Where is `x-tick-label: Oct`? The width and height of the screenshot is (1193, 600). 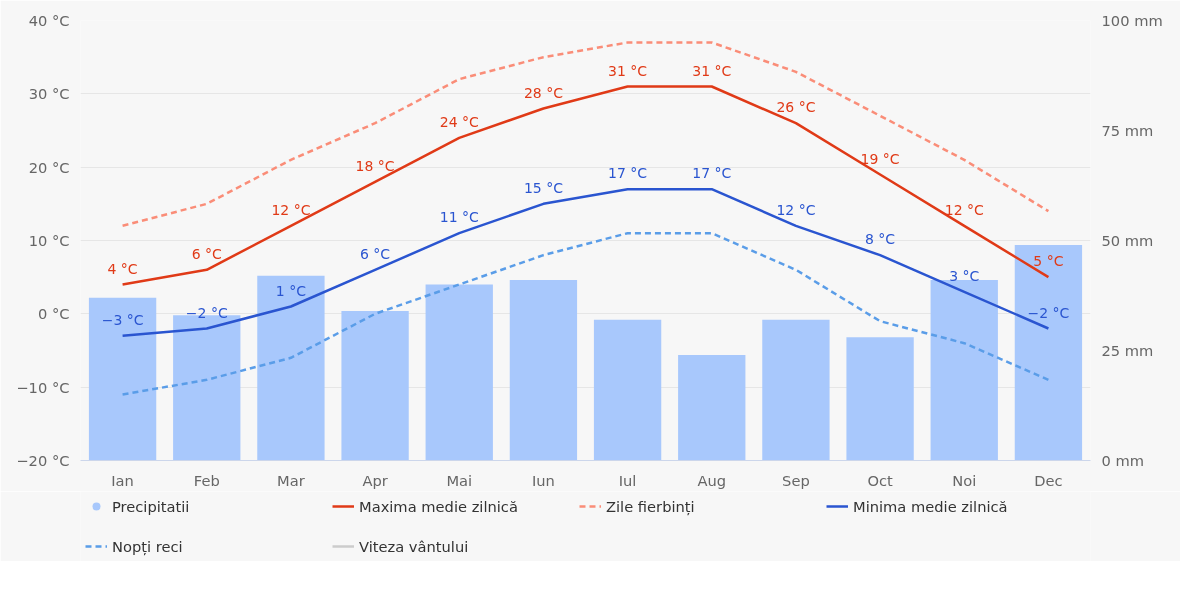 x-tick-label: Oct is located at coordinates (880, 480).